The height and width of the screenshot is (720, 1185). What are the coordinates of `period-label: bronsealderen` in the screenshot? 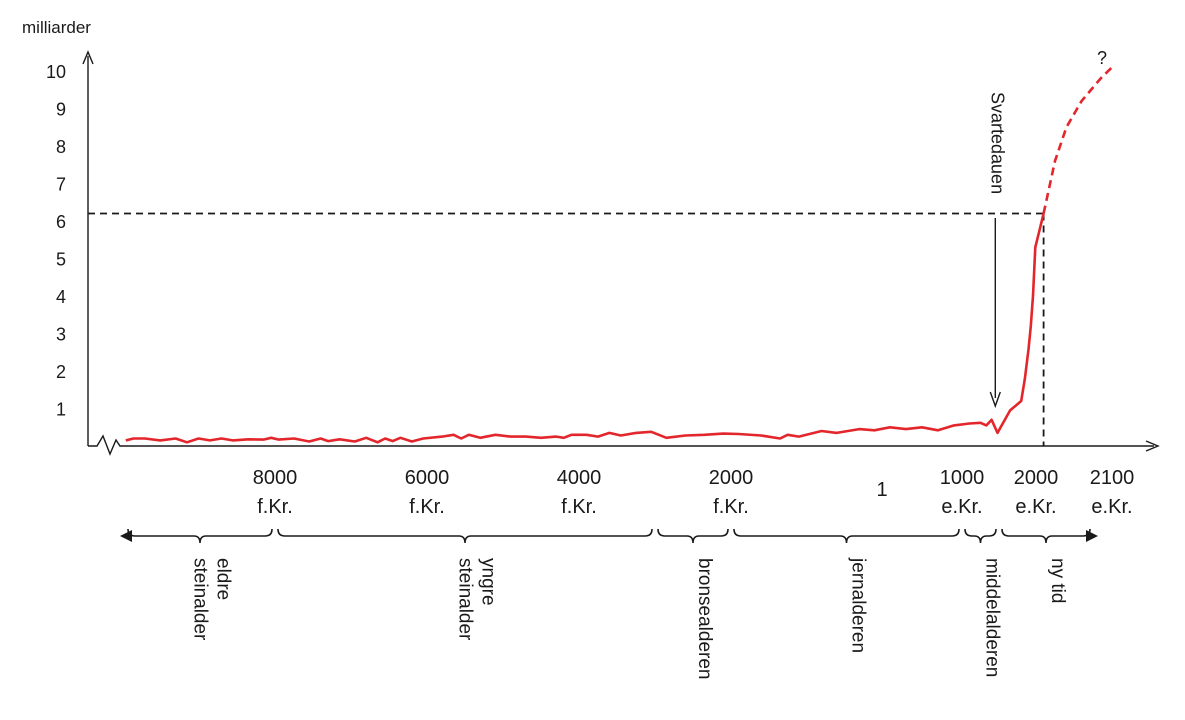 It's located at (704, 618).